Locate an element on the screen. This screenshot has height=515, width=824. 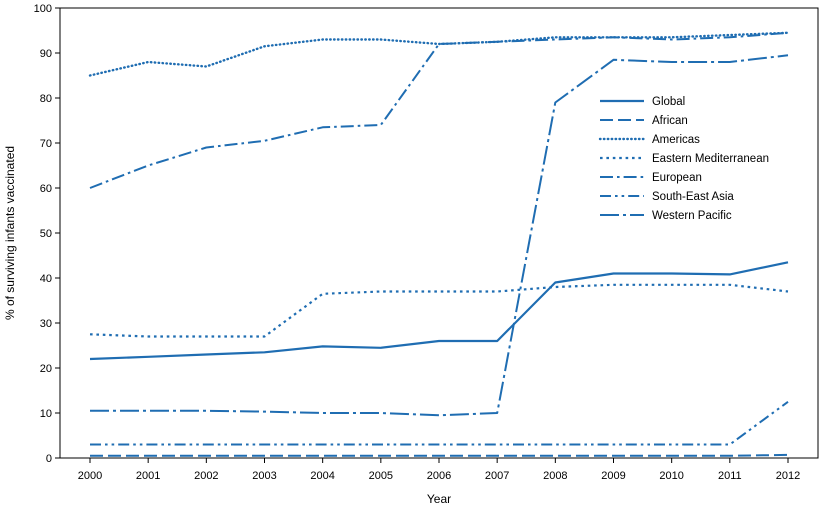
y-tick-label: 100 is located at coordinates (43, 9).